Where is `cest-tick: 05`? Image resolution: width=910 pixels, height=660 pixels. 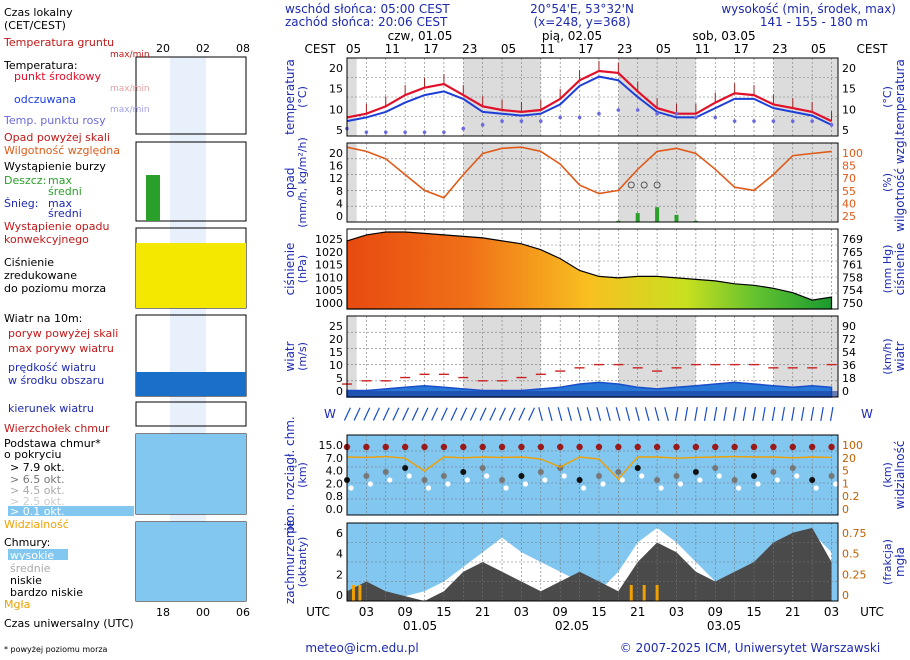 cest-tick: 05 is located at coordinates (663, 49).